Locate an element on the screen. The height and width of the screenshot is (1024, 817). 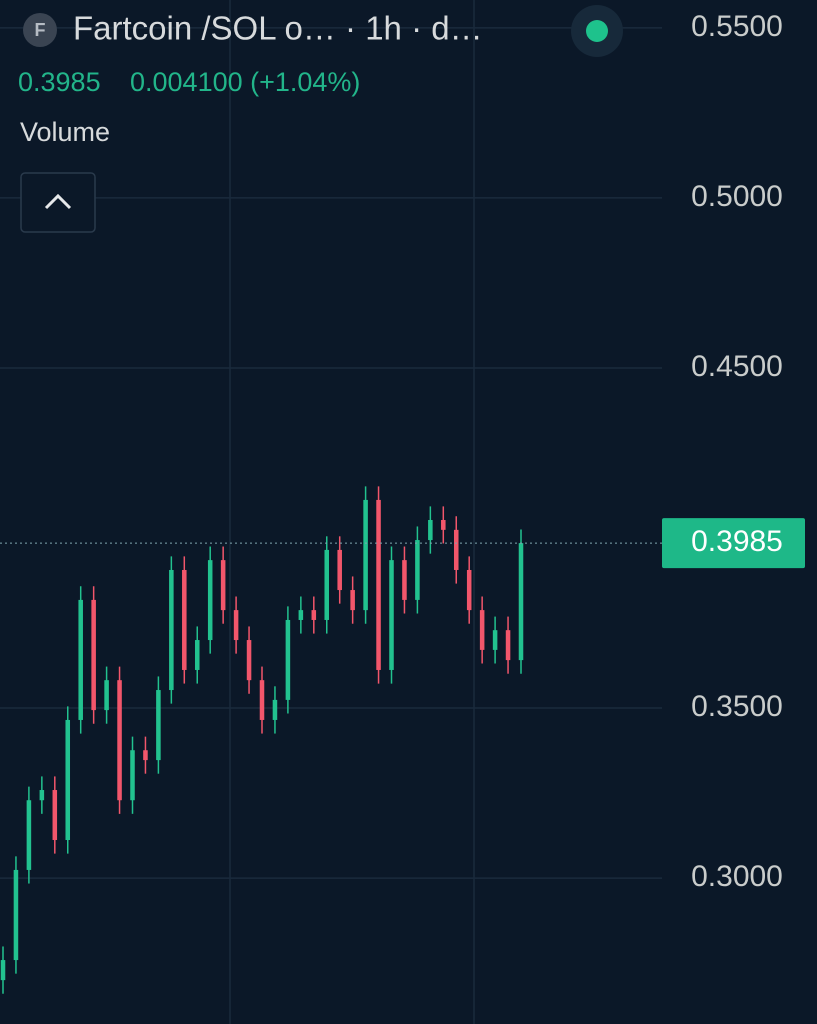
collapse-icon is located at coordinates (58, 201).